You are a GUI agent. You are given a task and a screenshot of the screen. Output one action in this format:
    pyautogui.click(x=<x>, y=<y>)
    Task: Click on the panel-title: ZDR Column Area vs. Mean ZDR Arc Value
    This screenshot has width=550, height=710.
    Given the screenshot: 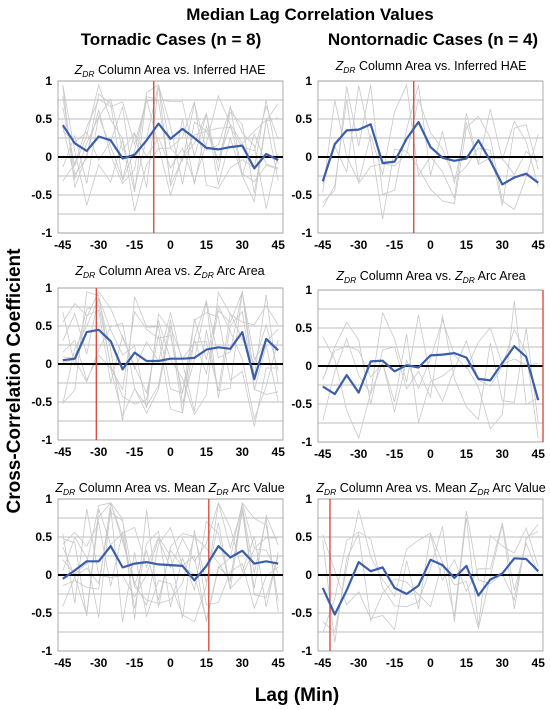 What is the action you would take?
    pyautogui.click(x=169, y=489)
    